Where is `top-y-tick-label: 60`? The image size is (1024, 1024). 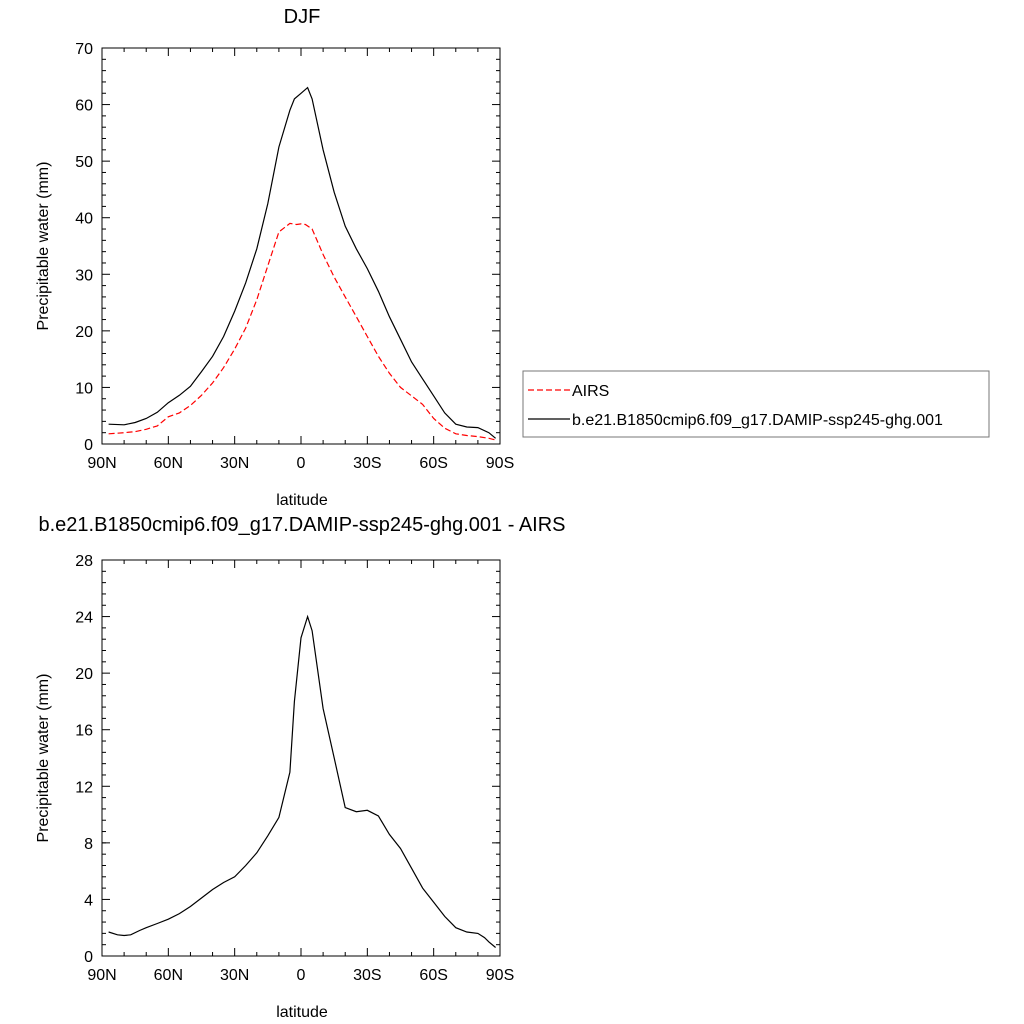 top-y-tick-label: 60 is located at coordinates (84, 106).